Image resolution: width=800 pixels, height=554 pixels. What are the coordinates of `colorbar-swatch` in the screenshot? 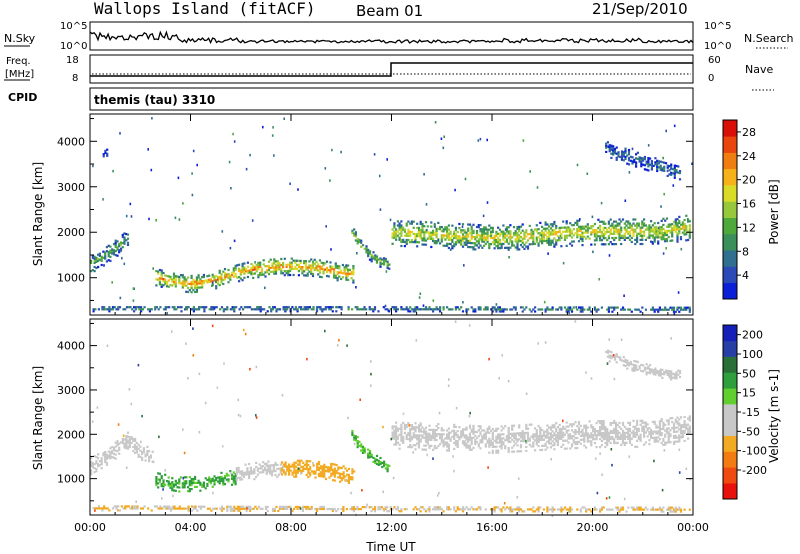 It's located at (730, 242).